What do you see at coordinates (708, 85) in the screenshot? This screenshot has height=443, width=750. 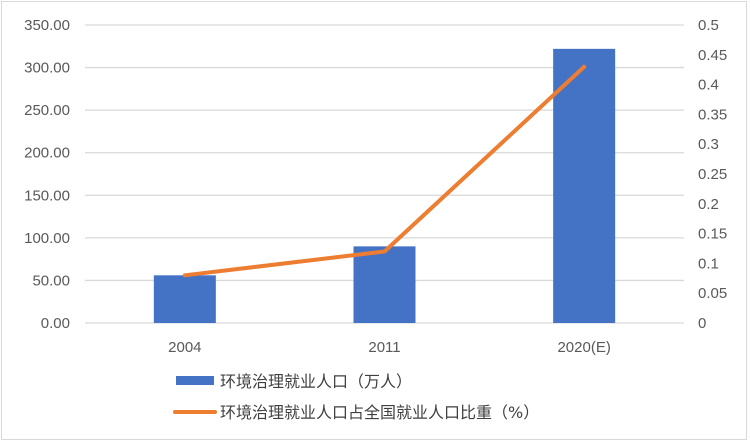 I see `y-right-tick-label: 0.4` at bounding box center [708, 85].